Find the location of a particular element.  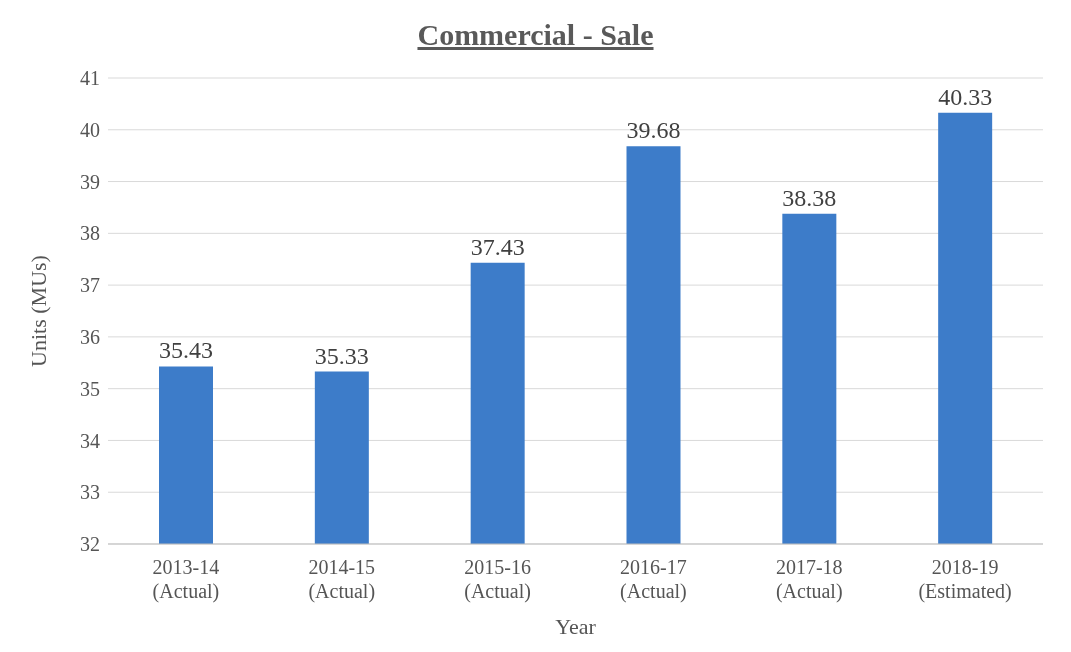

data-label: 38.38 is located at coordinates (809, 197).